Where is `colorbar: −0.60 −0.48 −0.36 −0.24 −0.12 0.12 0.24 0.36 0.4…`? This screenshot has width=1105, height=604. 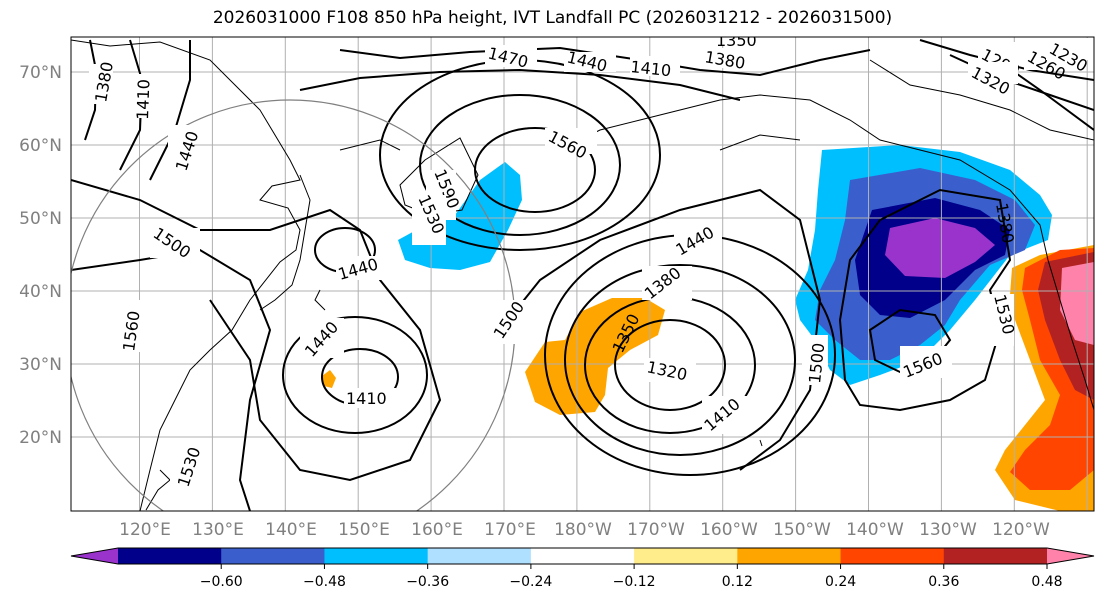 colorbar: −0.60 −0.48 −0.36 −0.24 −0.12 0.12 0.24 0.36 0.4… is located at coordinates (582, 568).